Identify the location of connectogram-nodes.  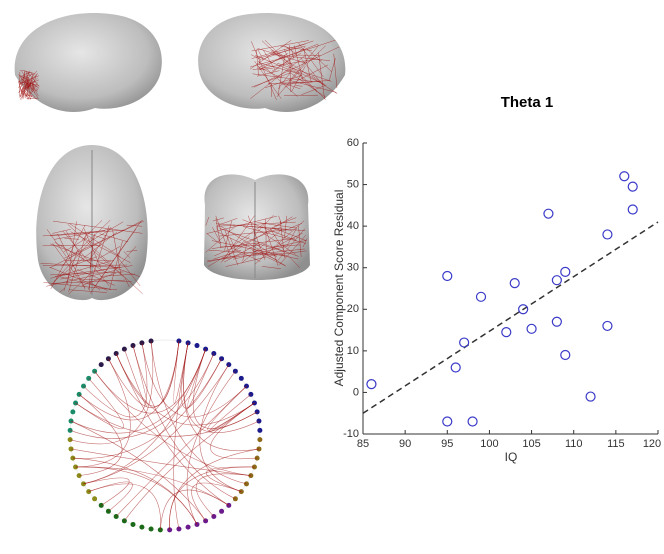
(165, 436).